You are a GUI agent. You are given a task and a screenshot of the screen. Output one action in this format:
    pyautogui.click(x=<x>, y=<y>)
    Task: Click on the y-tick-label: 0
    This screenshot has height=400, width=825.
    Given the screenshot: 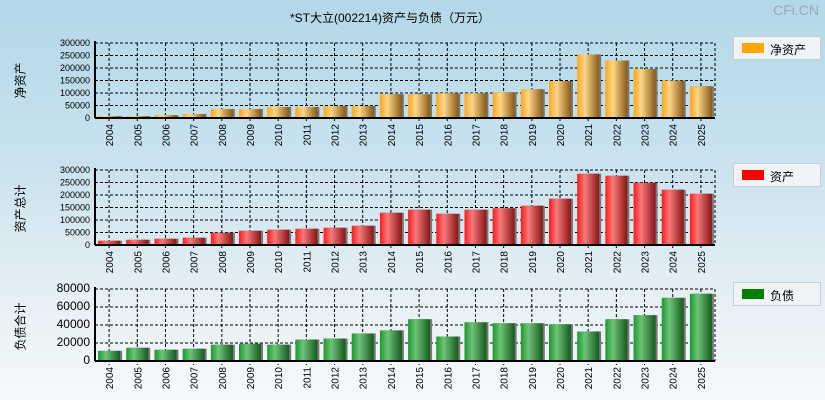 What is the action you would take?
    pyautogui.click(x=87, y=118)
    